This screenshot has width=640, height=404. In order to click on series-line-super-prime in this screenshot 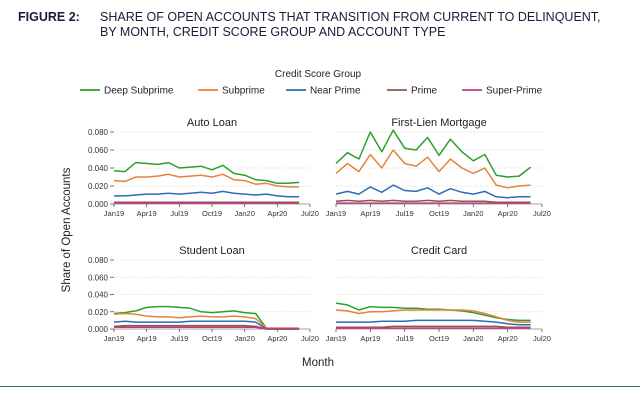, I will do `click(207, 328)`.